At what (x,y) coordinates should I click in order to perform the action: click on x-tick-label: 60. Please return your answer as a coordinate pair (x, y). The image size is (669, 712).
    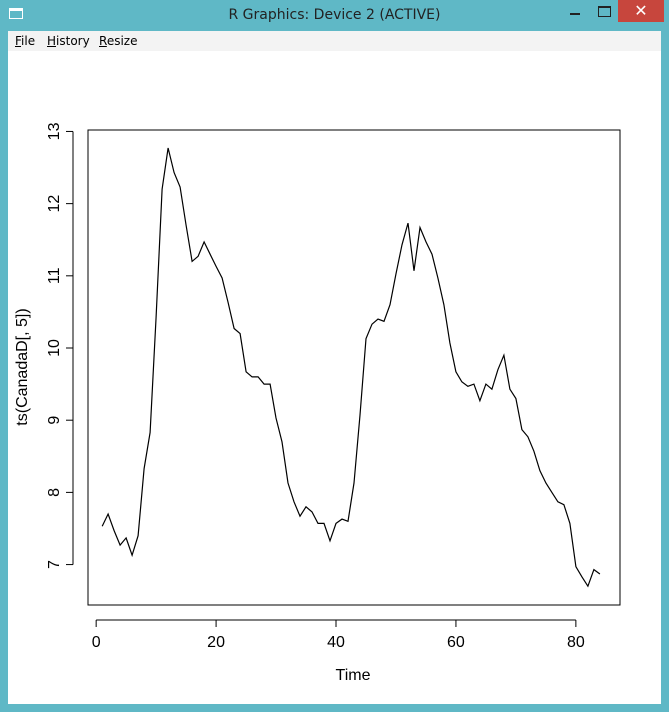
    Looking at the image, I should click on (456, 642).